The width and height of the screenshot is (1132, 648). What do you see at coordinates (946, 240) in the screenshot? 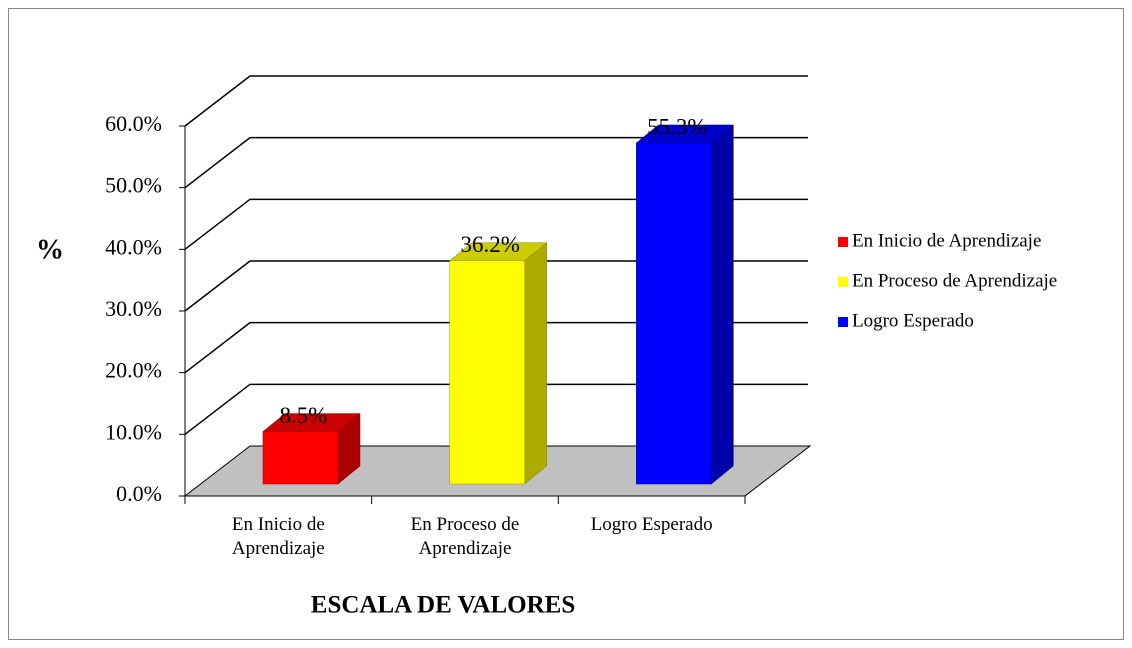
I see `legend-label: En Inicio de Aprendizaje` at bounding box center [946, 240].